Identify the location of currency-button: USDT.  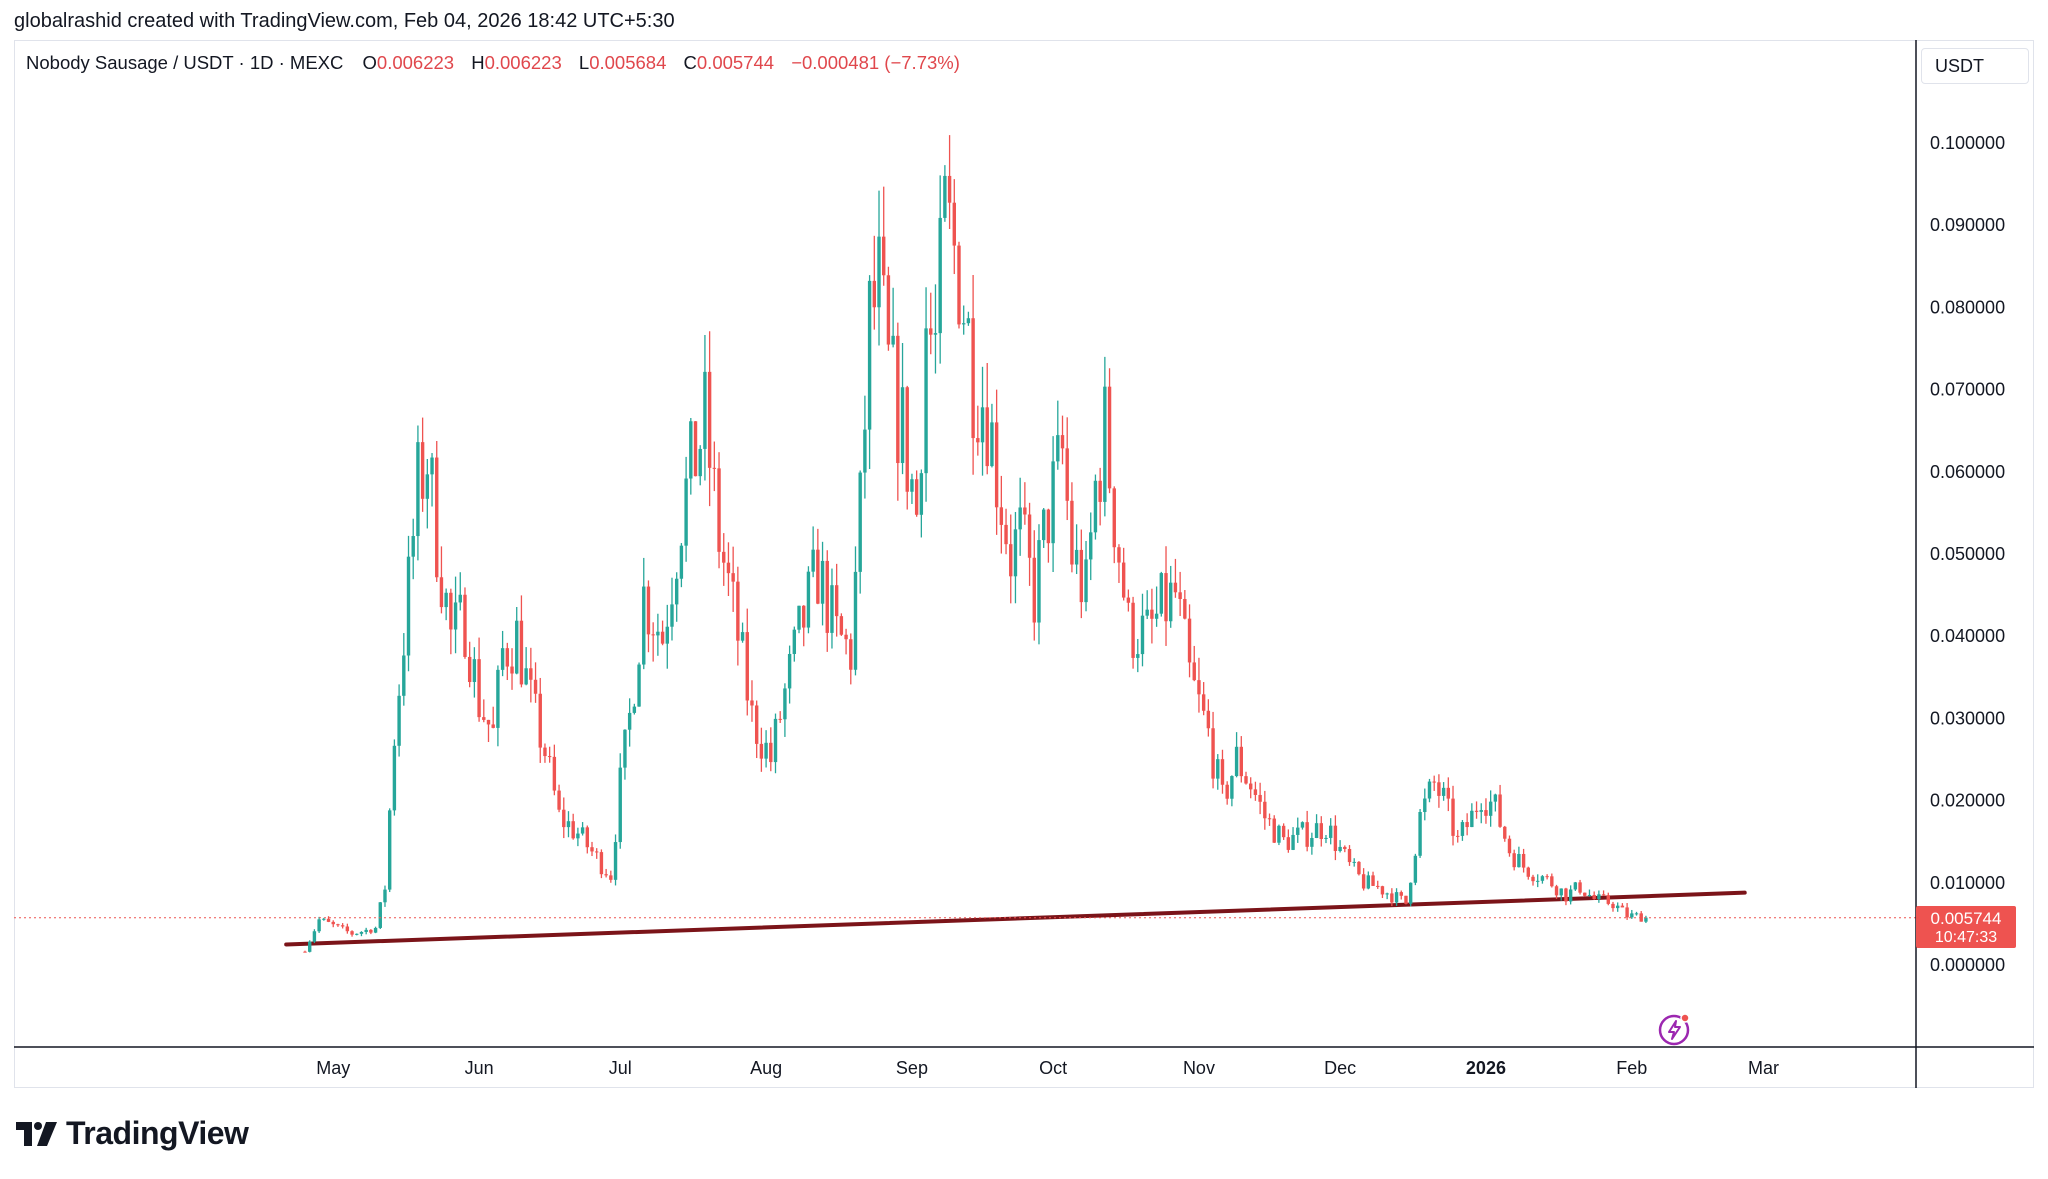
(1975, 66).